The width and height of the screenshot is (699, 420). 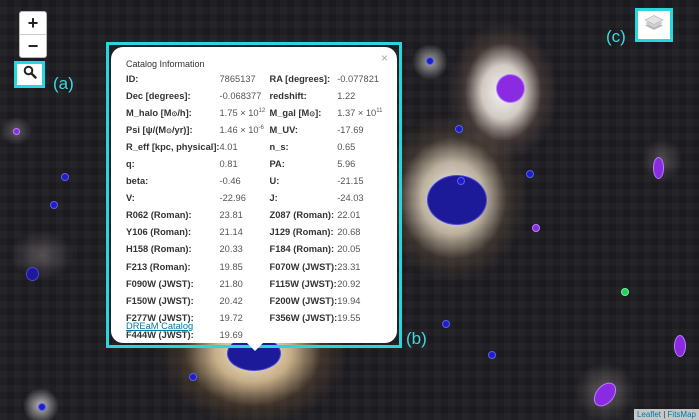 What do you see at coordinates (349, 283) in the screenshot?
I see `field-value: 20.92` at bounding box center [349, 283].